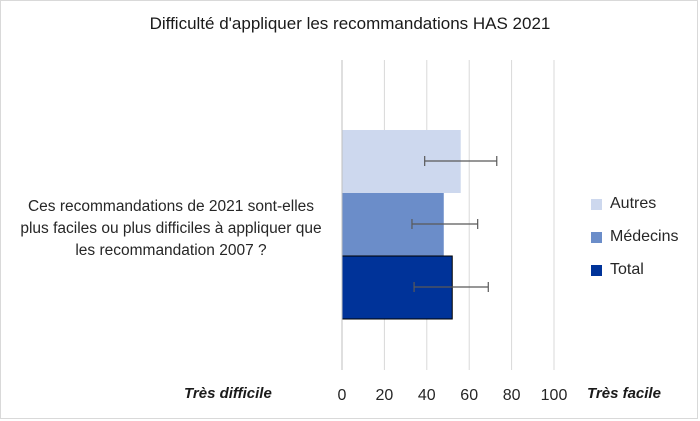  What do you see at coordinates (644, 236) in the screenshot?
I see `legend-label-medecins: Médecins` at bounding box center [644, 236].